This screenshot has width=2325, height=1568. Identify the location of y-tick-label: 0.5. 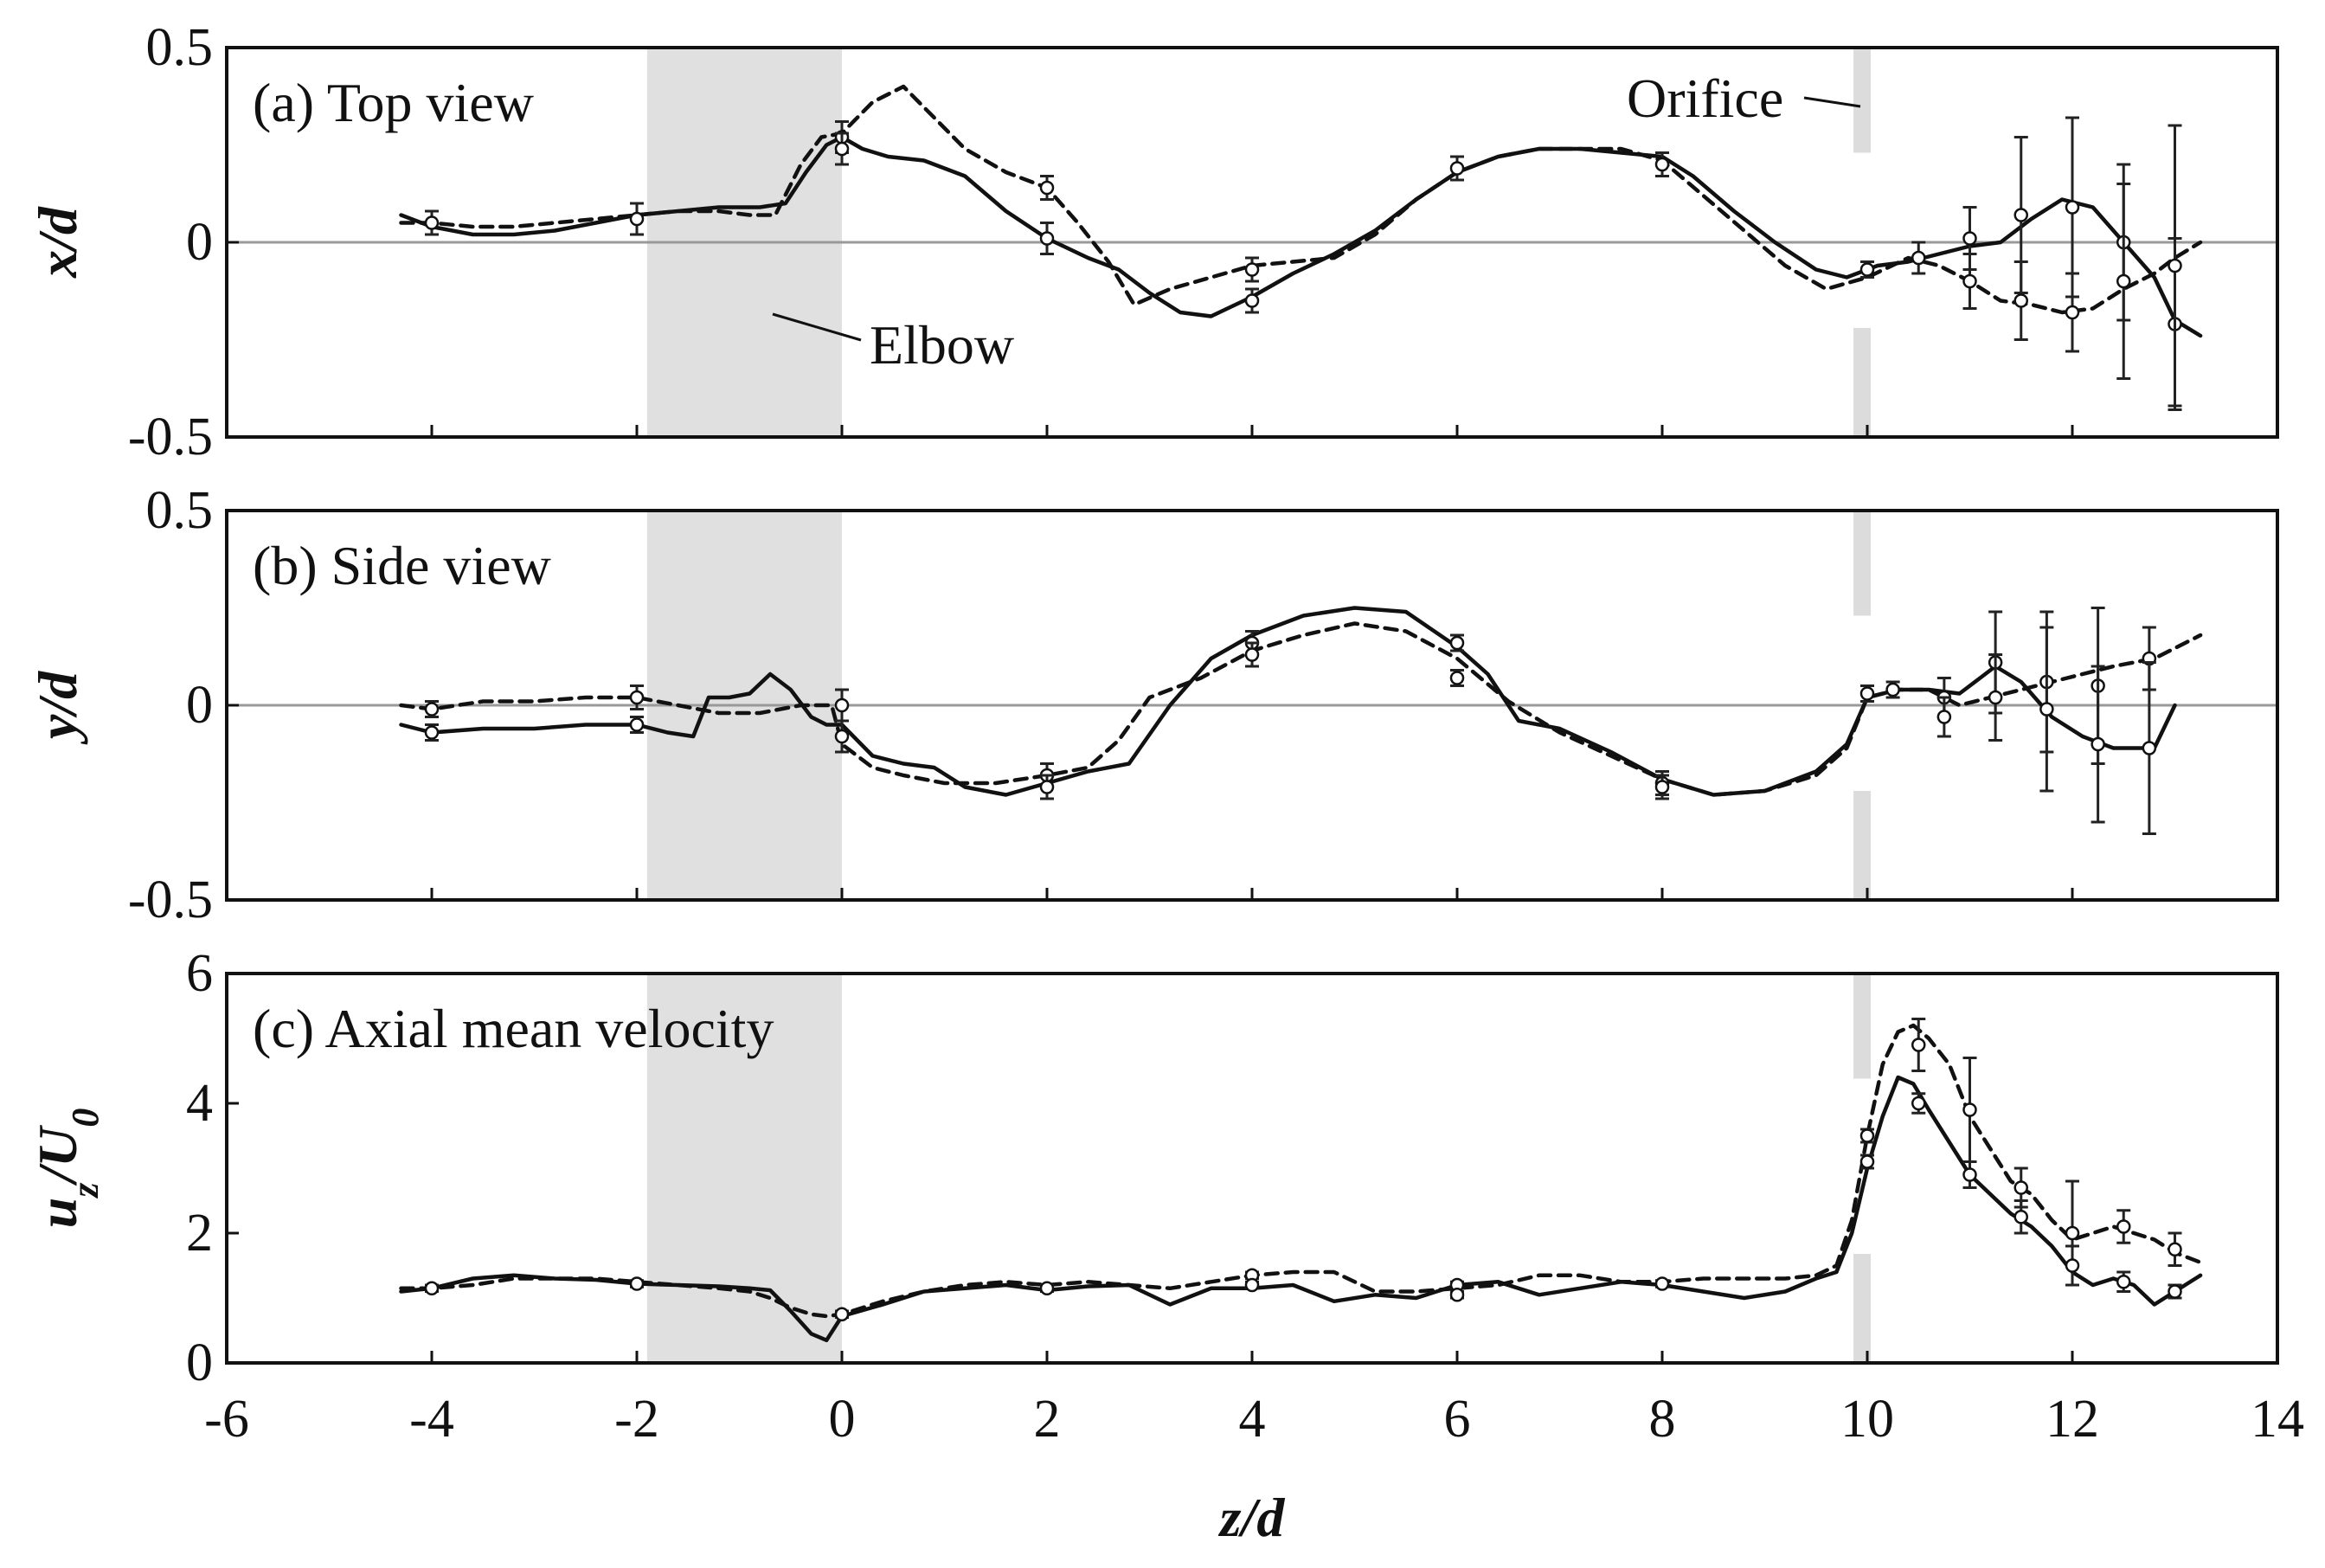
(180, 510).